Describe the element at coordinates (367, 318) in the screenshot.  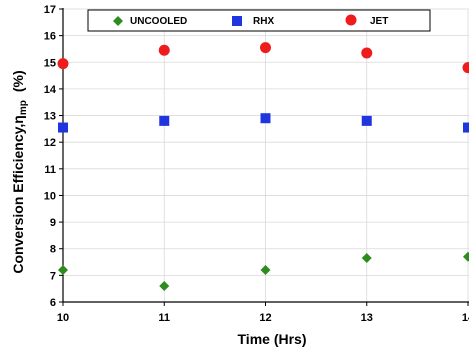
I see `x-tick-label: 13` at that location.